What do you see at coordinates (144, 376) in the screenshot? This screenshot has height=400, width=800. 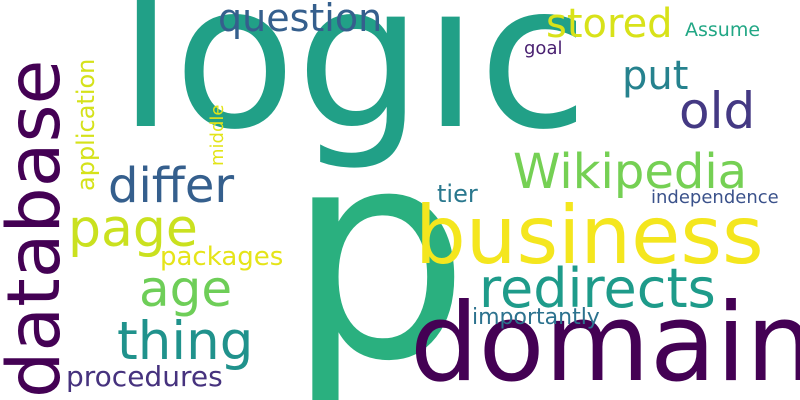 I see `word-procedures: procedures` at bounding box center [144, 376].